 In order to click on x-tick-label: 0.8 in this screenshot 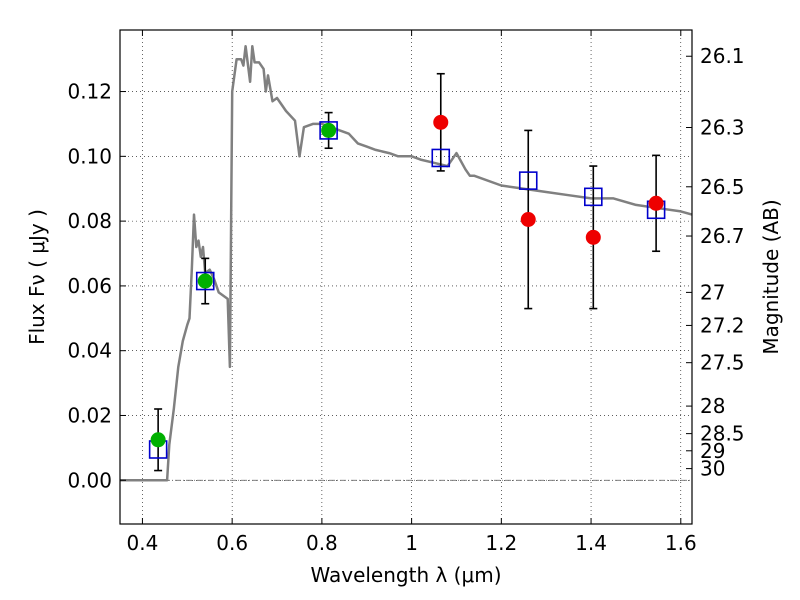, I will do `click(322, 543)`.